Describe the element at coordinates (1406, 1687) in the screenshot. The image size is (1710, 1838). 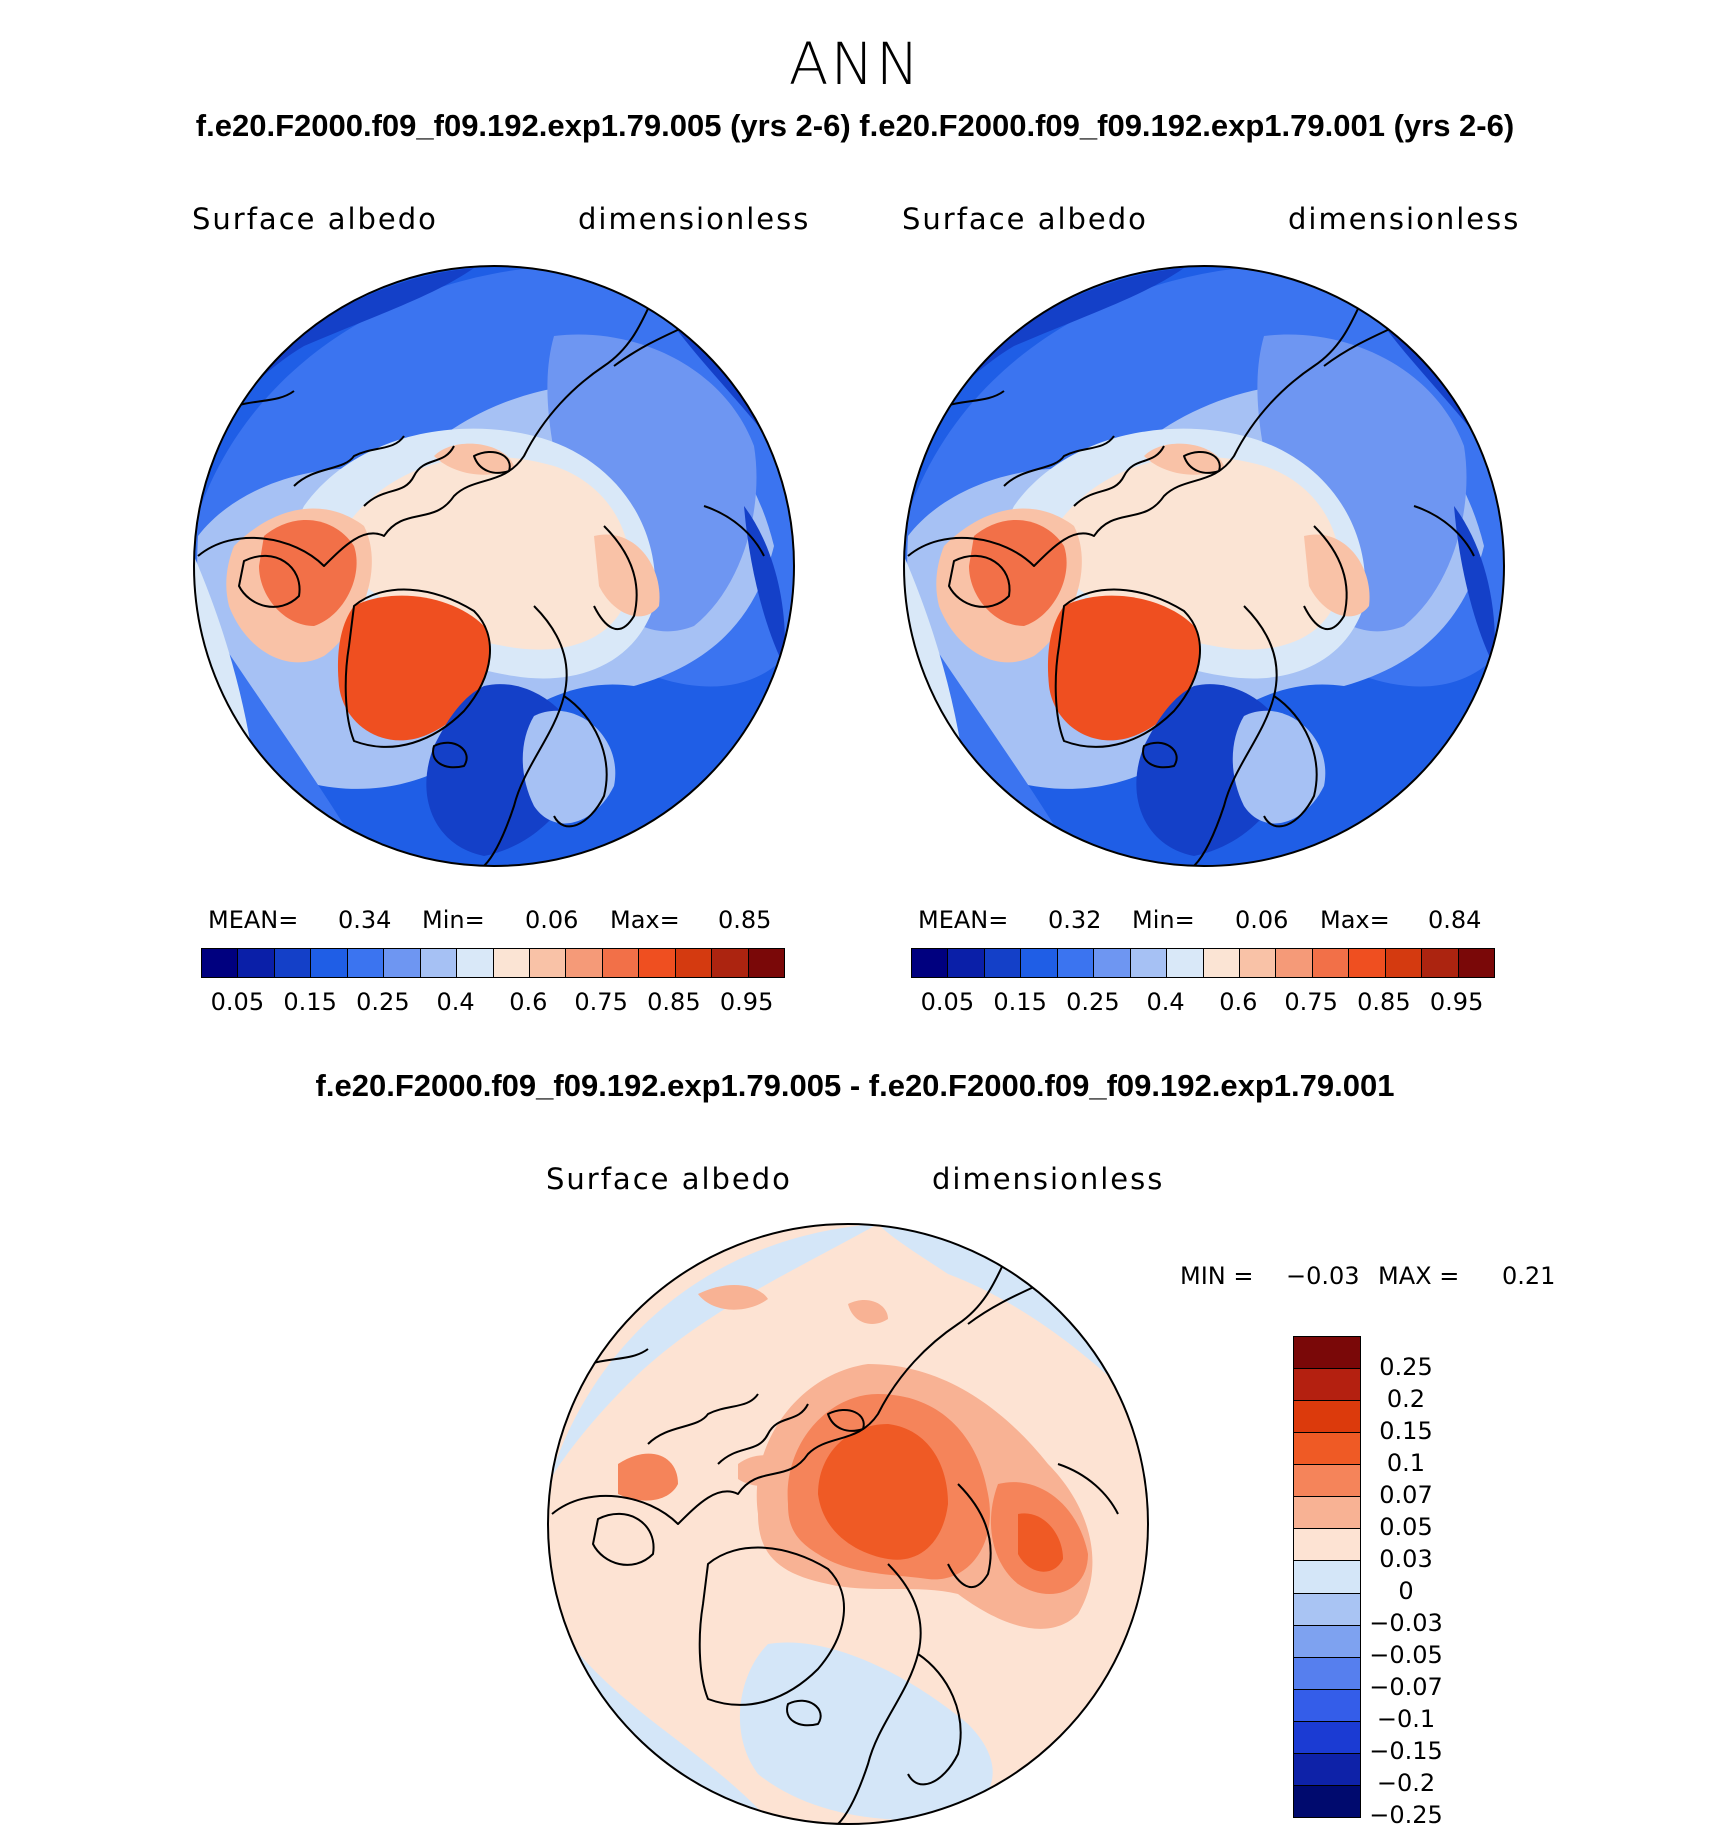
I see `colorbar-tick-label: −0.07` at that location.